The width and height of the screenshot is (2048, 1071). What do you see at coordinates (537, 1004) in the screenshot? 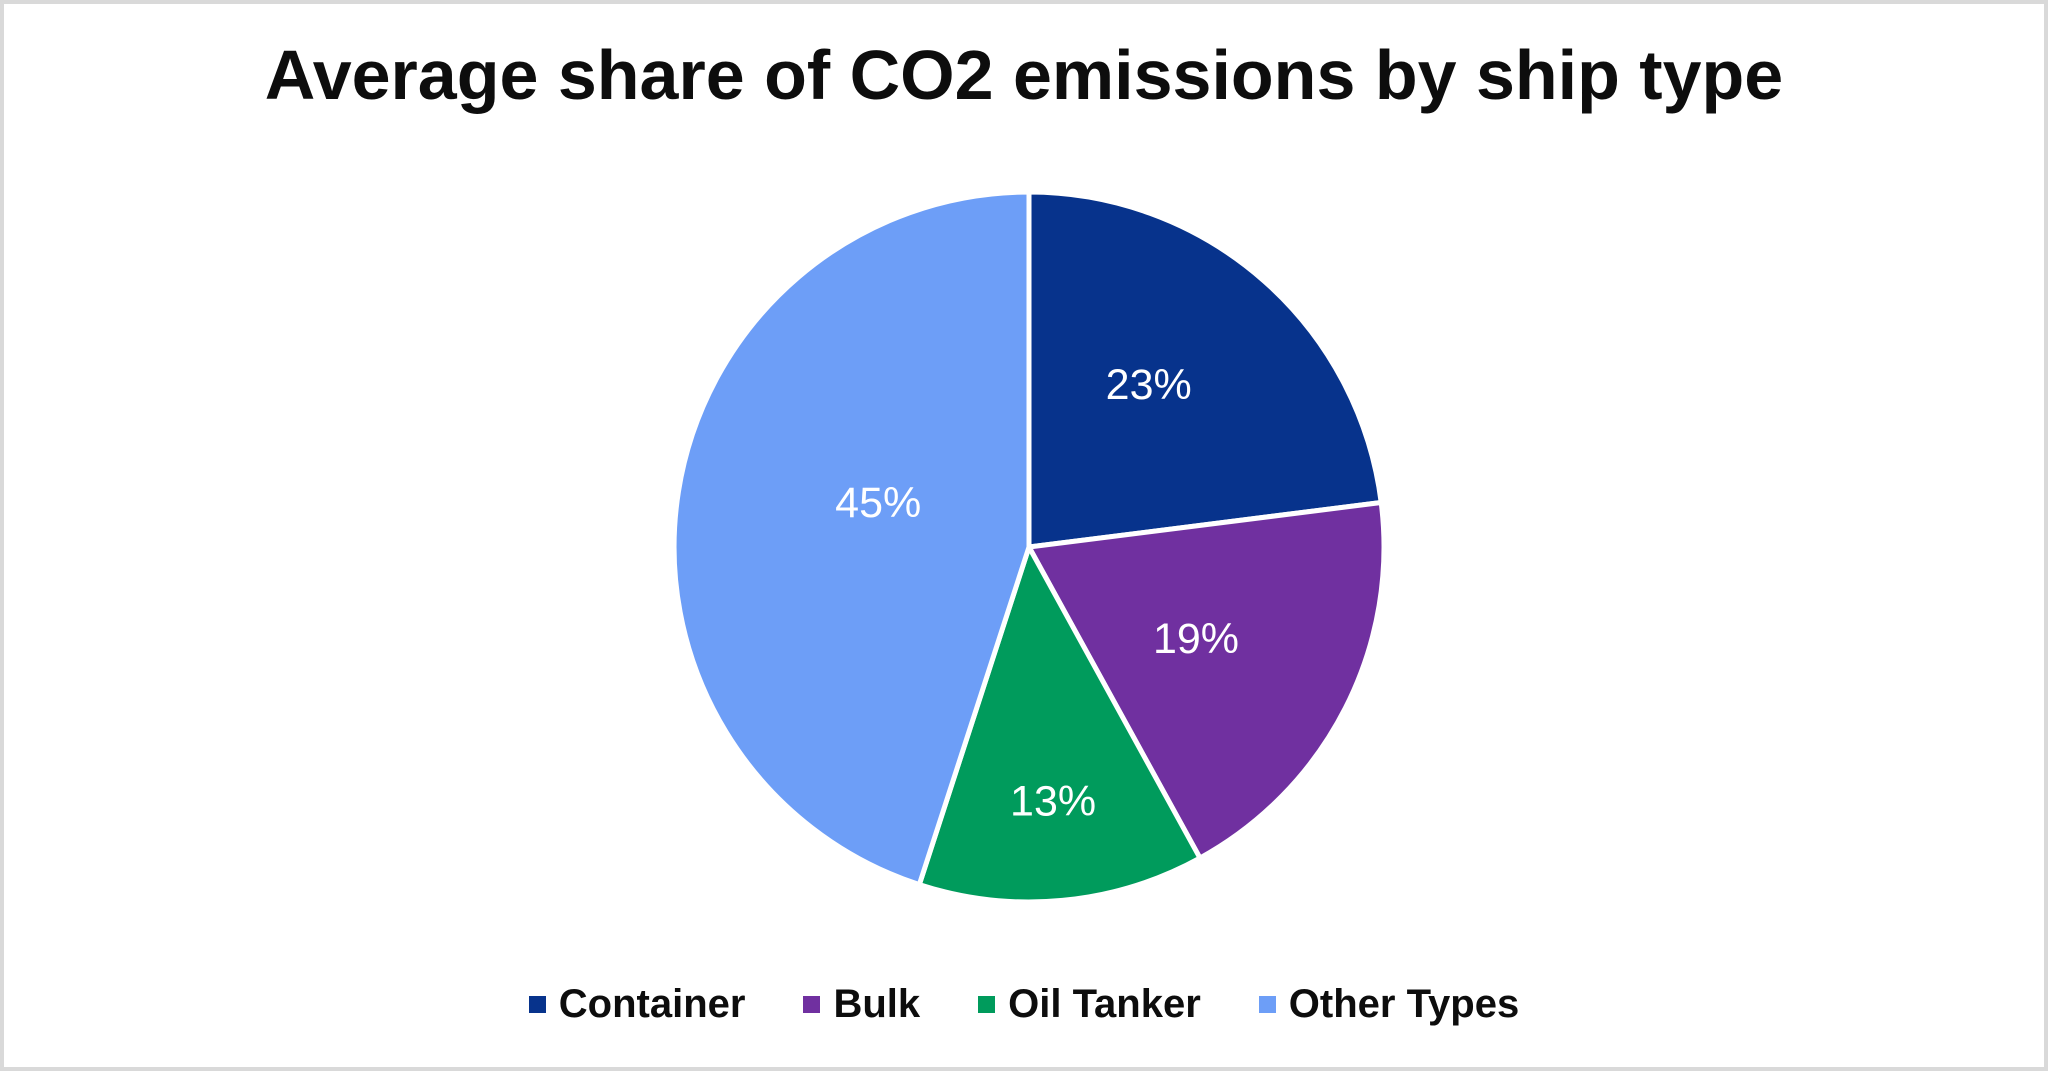
I see `legend-swatch-container` at bounding box center [537, 1004].